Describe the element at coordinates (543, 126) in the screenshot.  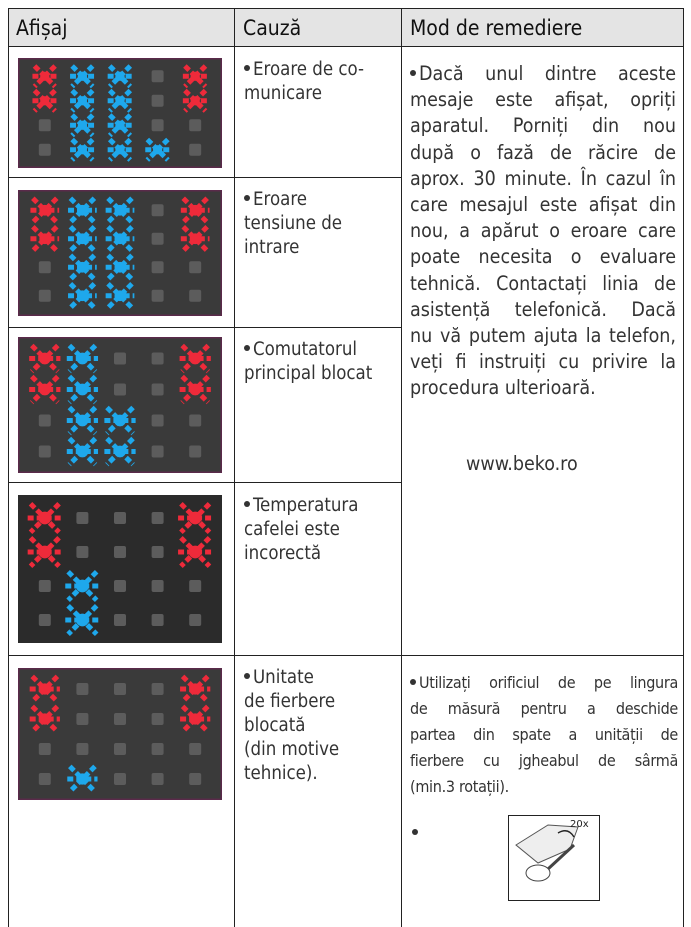
I see `remedy-text: aparatul. Porniți din nou` at that location.